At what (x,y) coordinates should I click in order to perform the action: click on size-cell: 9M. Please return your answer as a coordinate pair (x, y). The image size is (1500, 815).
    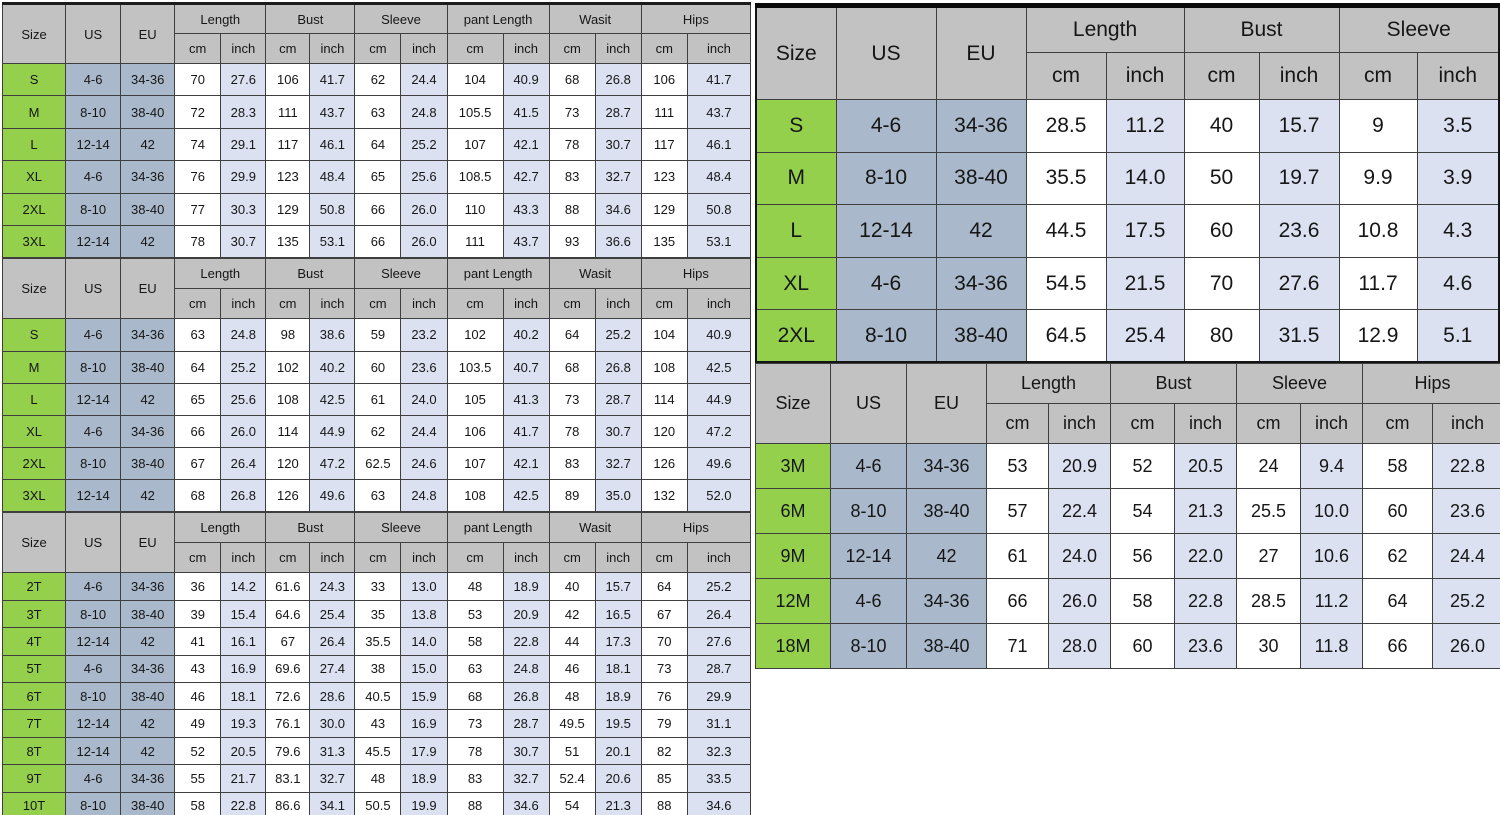
    Looking at the image, I should click on (793, 556).